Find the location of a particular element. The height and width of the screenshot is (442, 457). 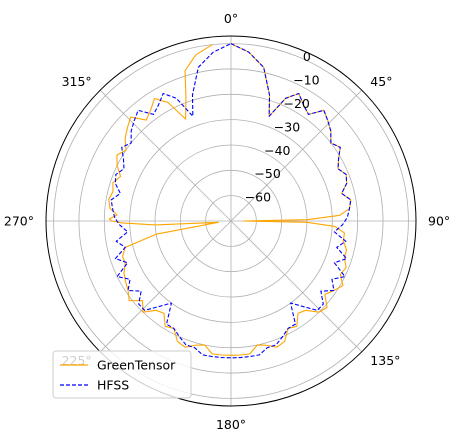

r-tick-label: −10 is located at coordinates (306, 80).